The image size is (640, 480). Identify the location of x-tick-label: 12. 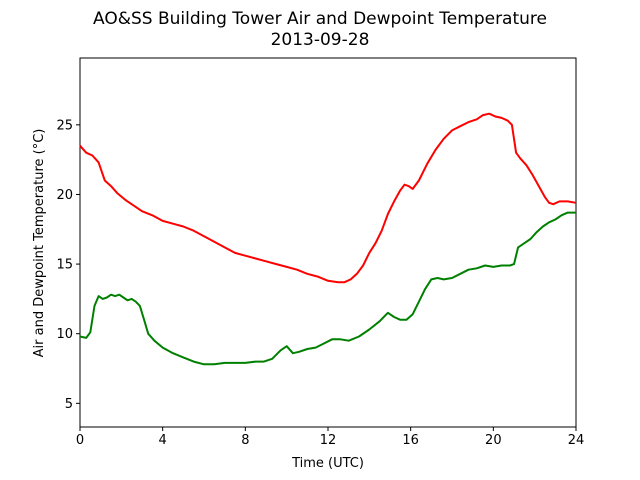
(328, 440).